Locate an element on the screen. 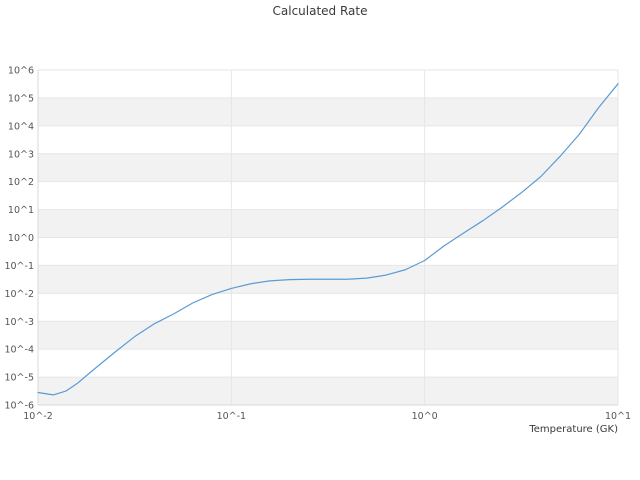  x-tick-label: 10^-2 is located at coordinates (38, 416).